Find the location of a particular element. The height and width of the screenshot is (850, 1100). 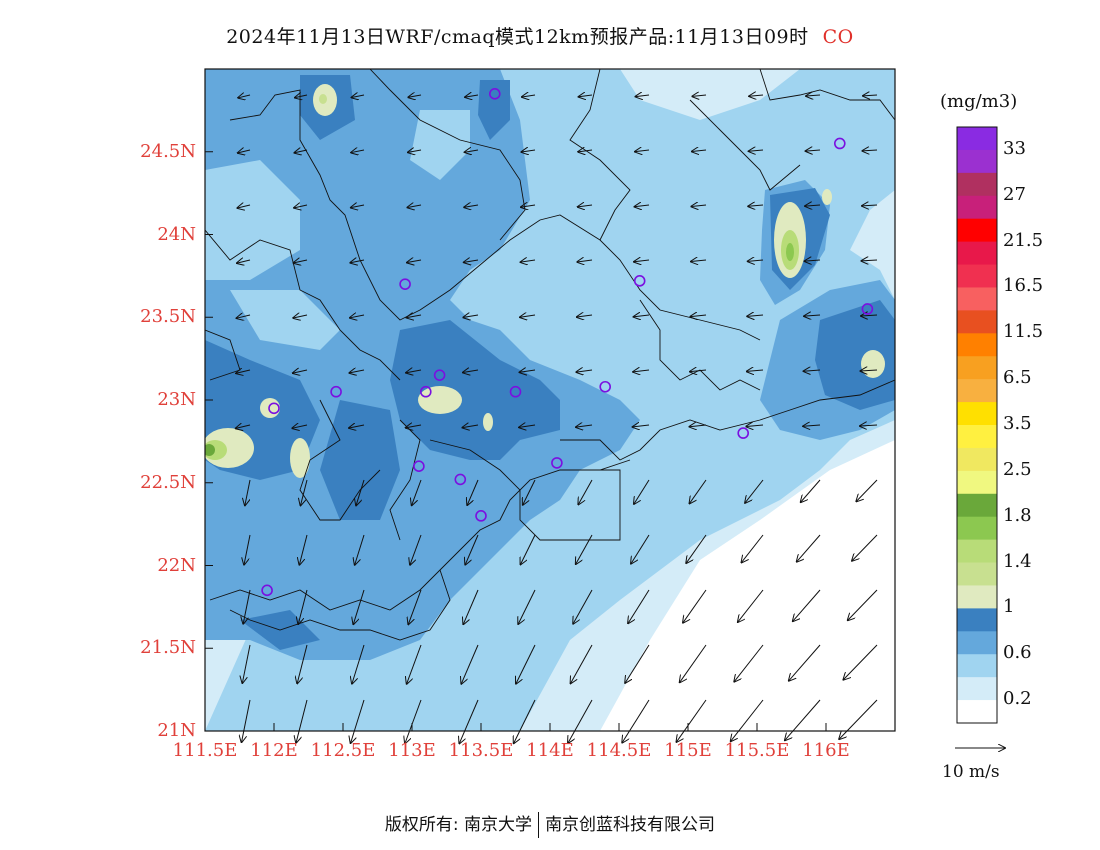

colorbar-label: 2.5 is located at coordinates (1017, 469).